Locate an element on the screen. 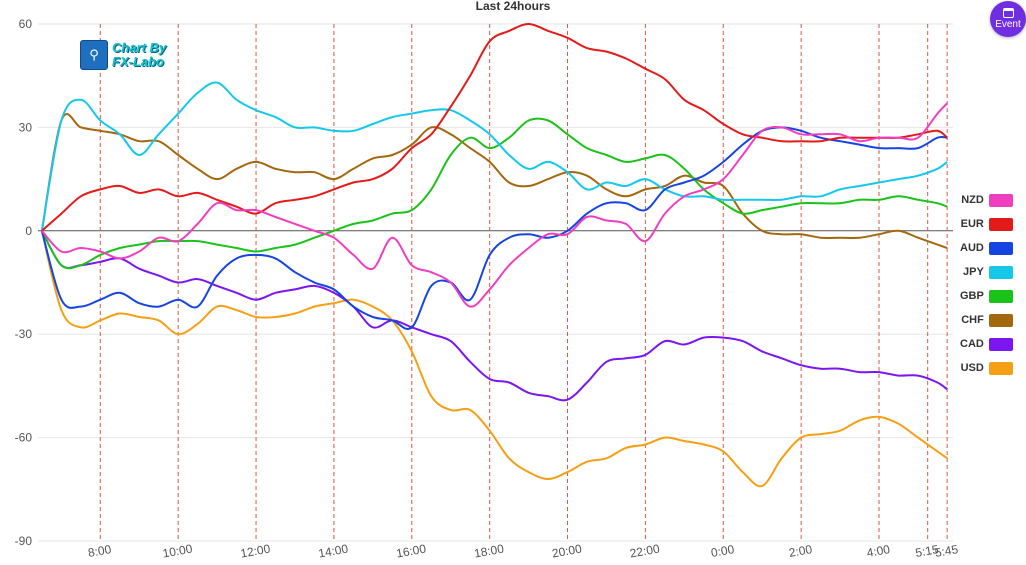 The height and width of the screenshot is (565, 1026). legend: NZD EUR AUD JPY GBP CHF CAD USD is located at coordinates (986, 284).